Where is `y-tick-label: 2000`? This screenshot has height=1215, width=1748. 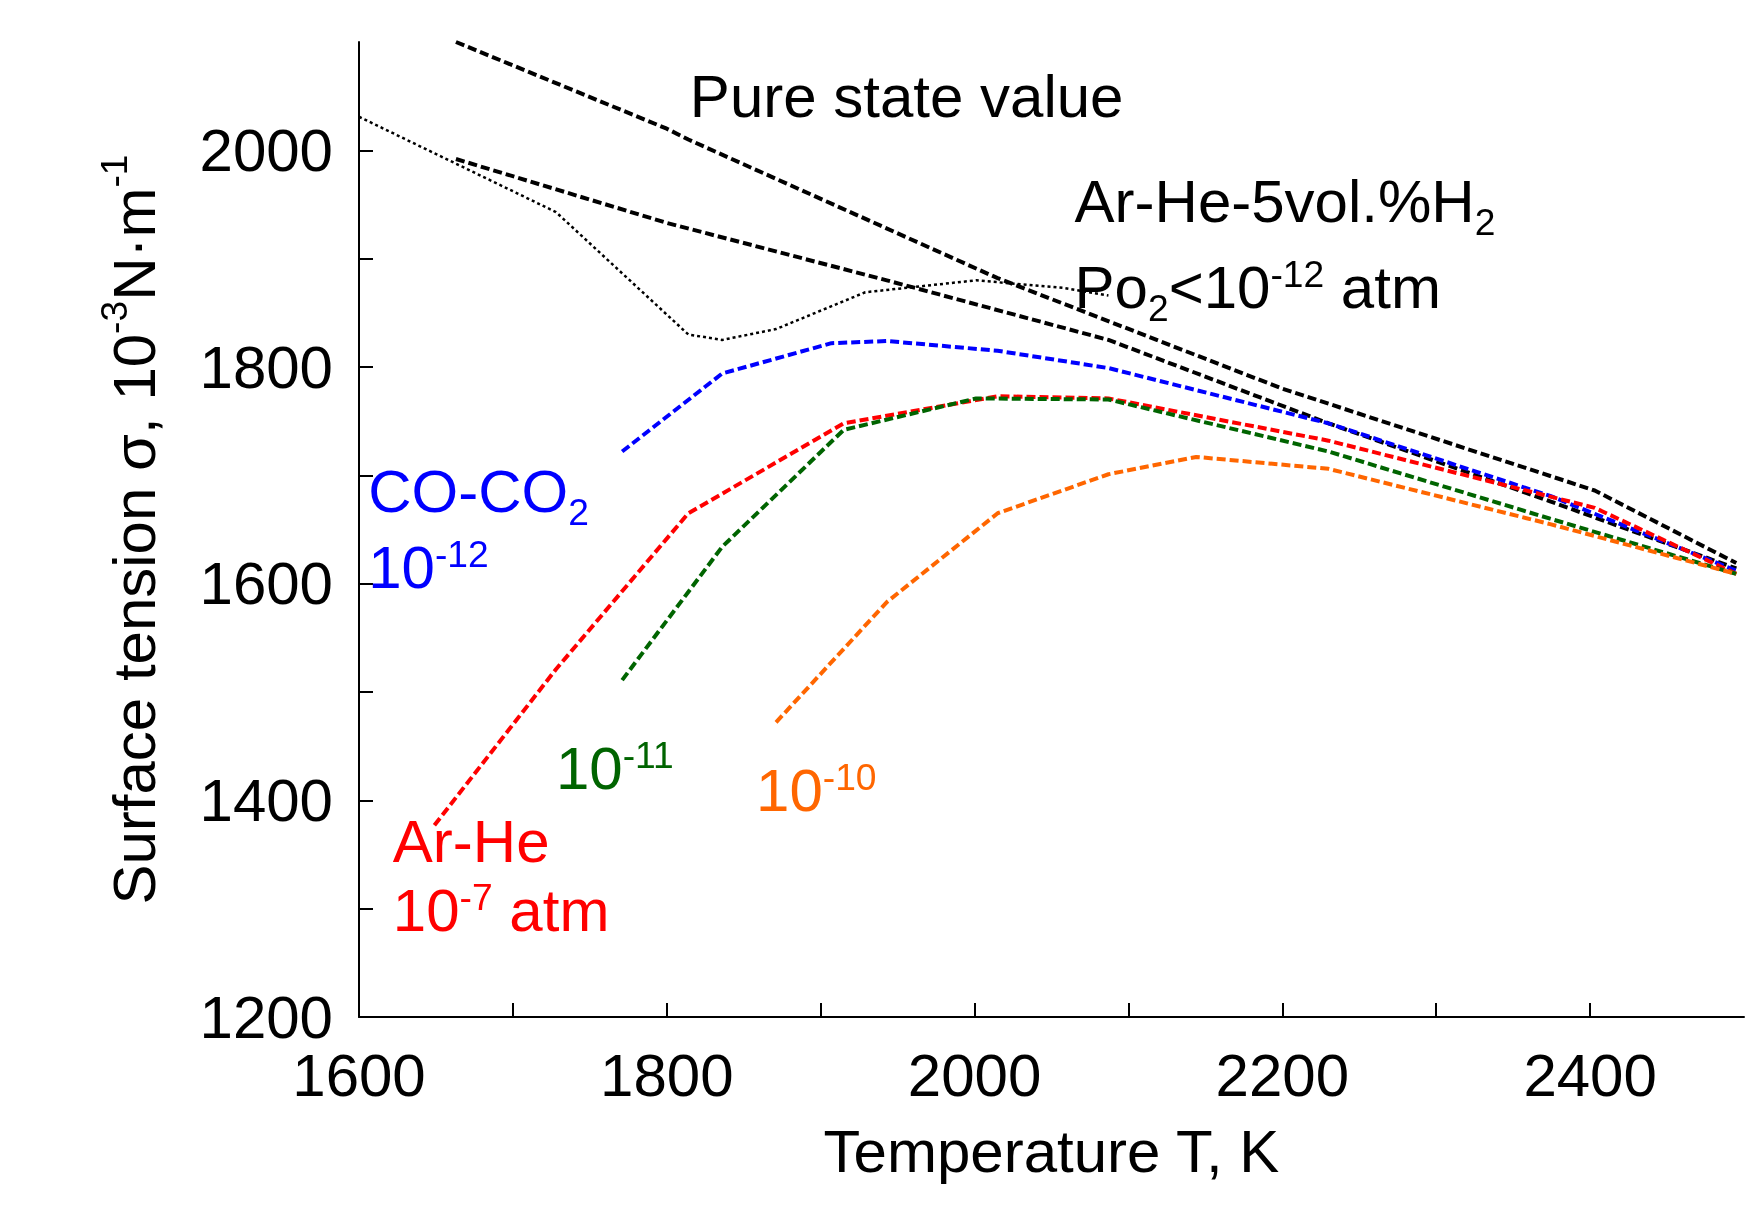 y-tick-label: 2000 is located at coordinates (266, 150).